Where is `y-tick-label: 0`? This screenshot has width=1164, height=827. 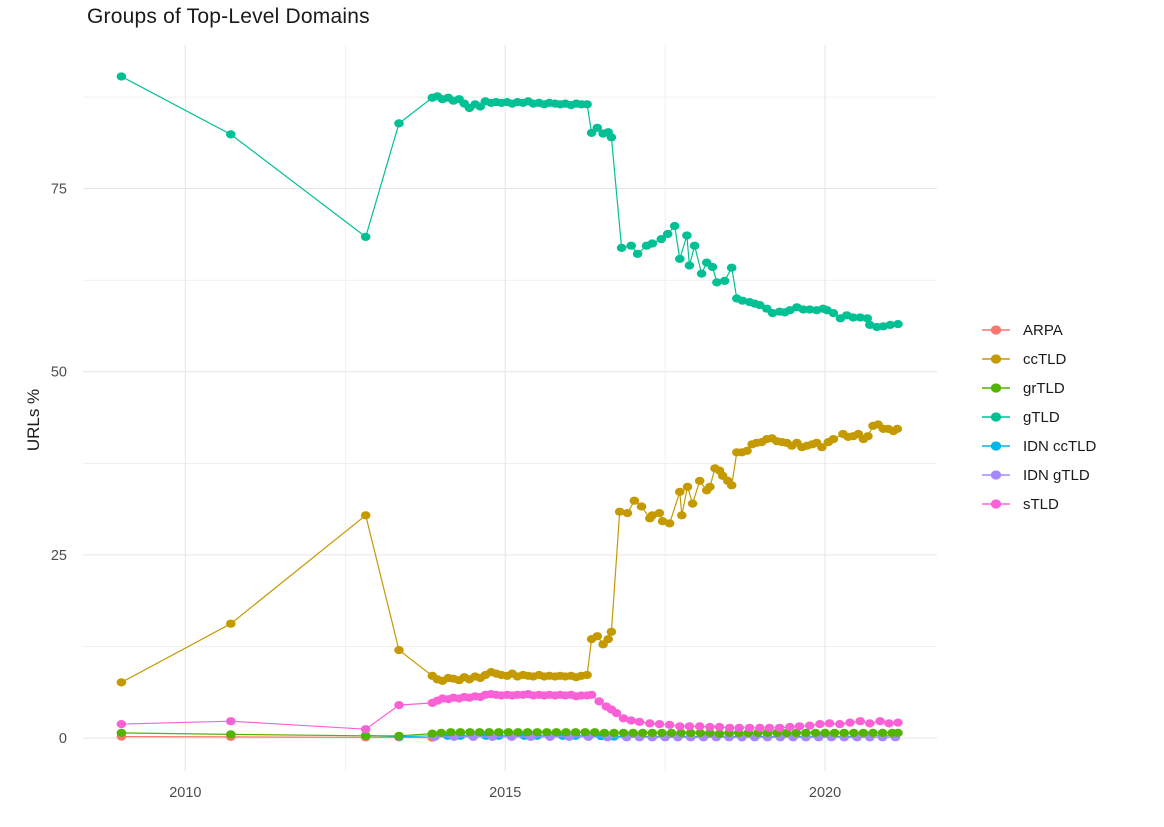
y-tick-label: 0 is located at coordinates (63, 739).